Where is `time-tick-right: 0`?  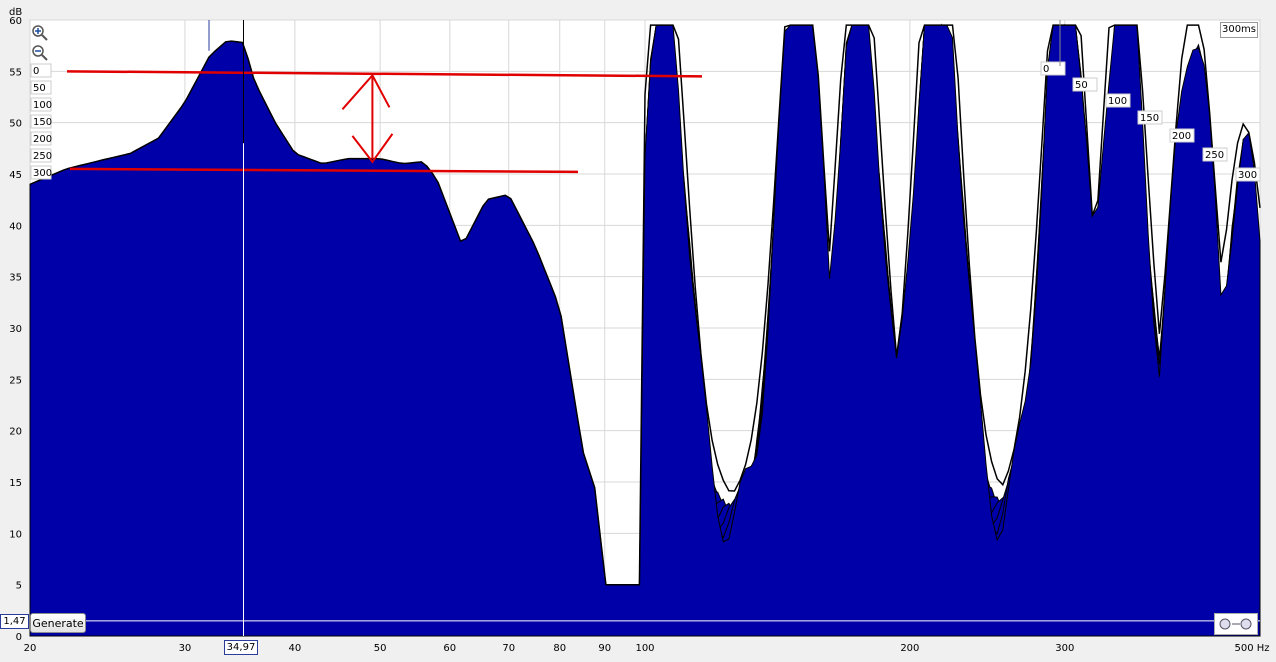
time-tick-right: 0 is located at coordinates (1046, 69).